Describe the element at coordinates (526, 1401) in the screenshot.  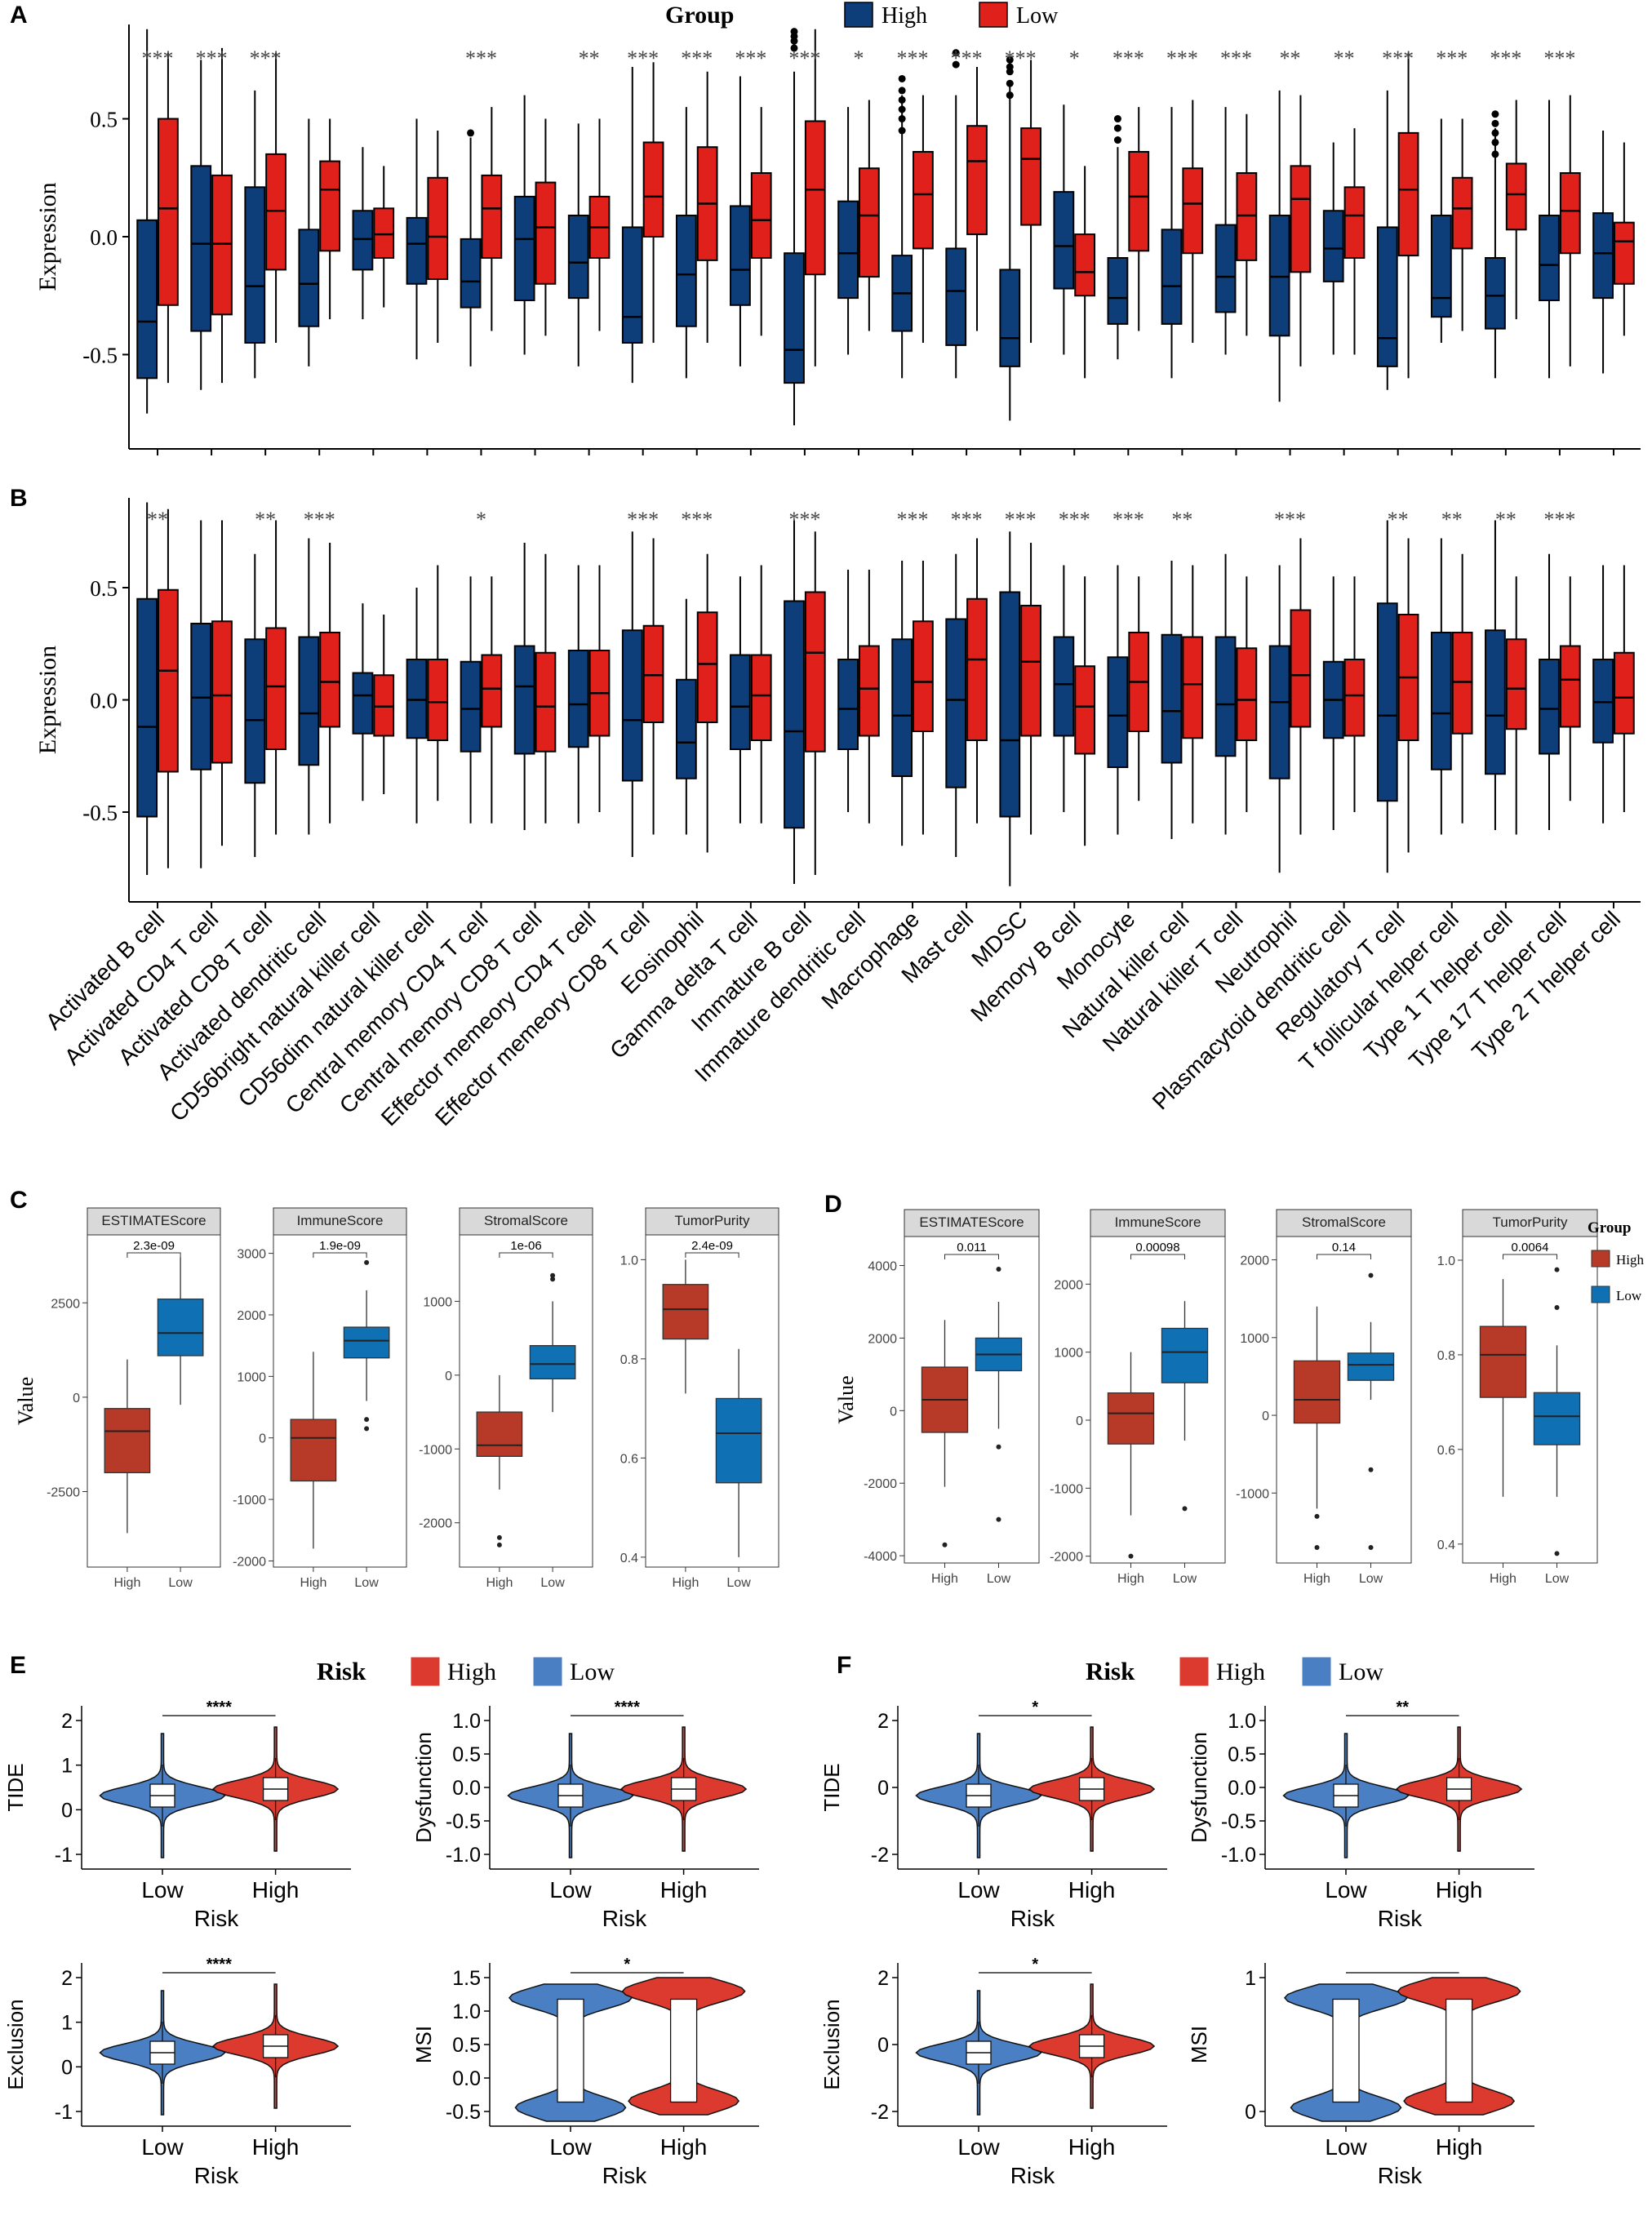
I see `facet-frame` at that location.